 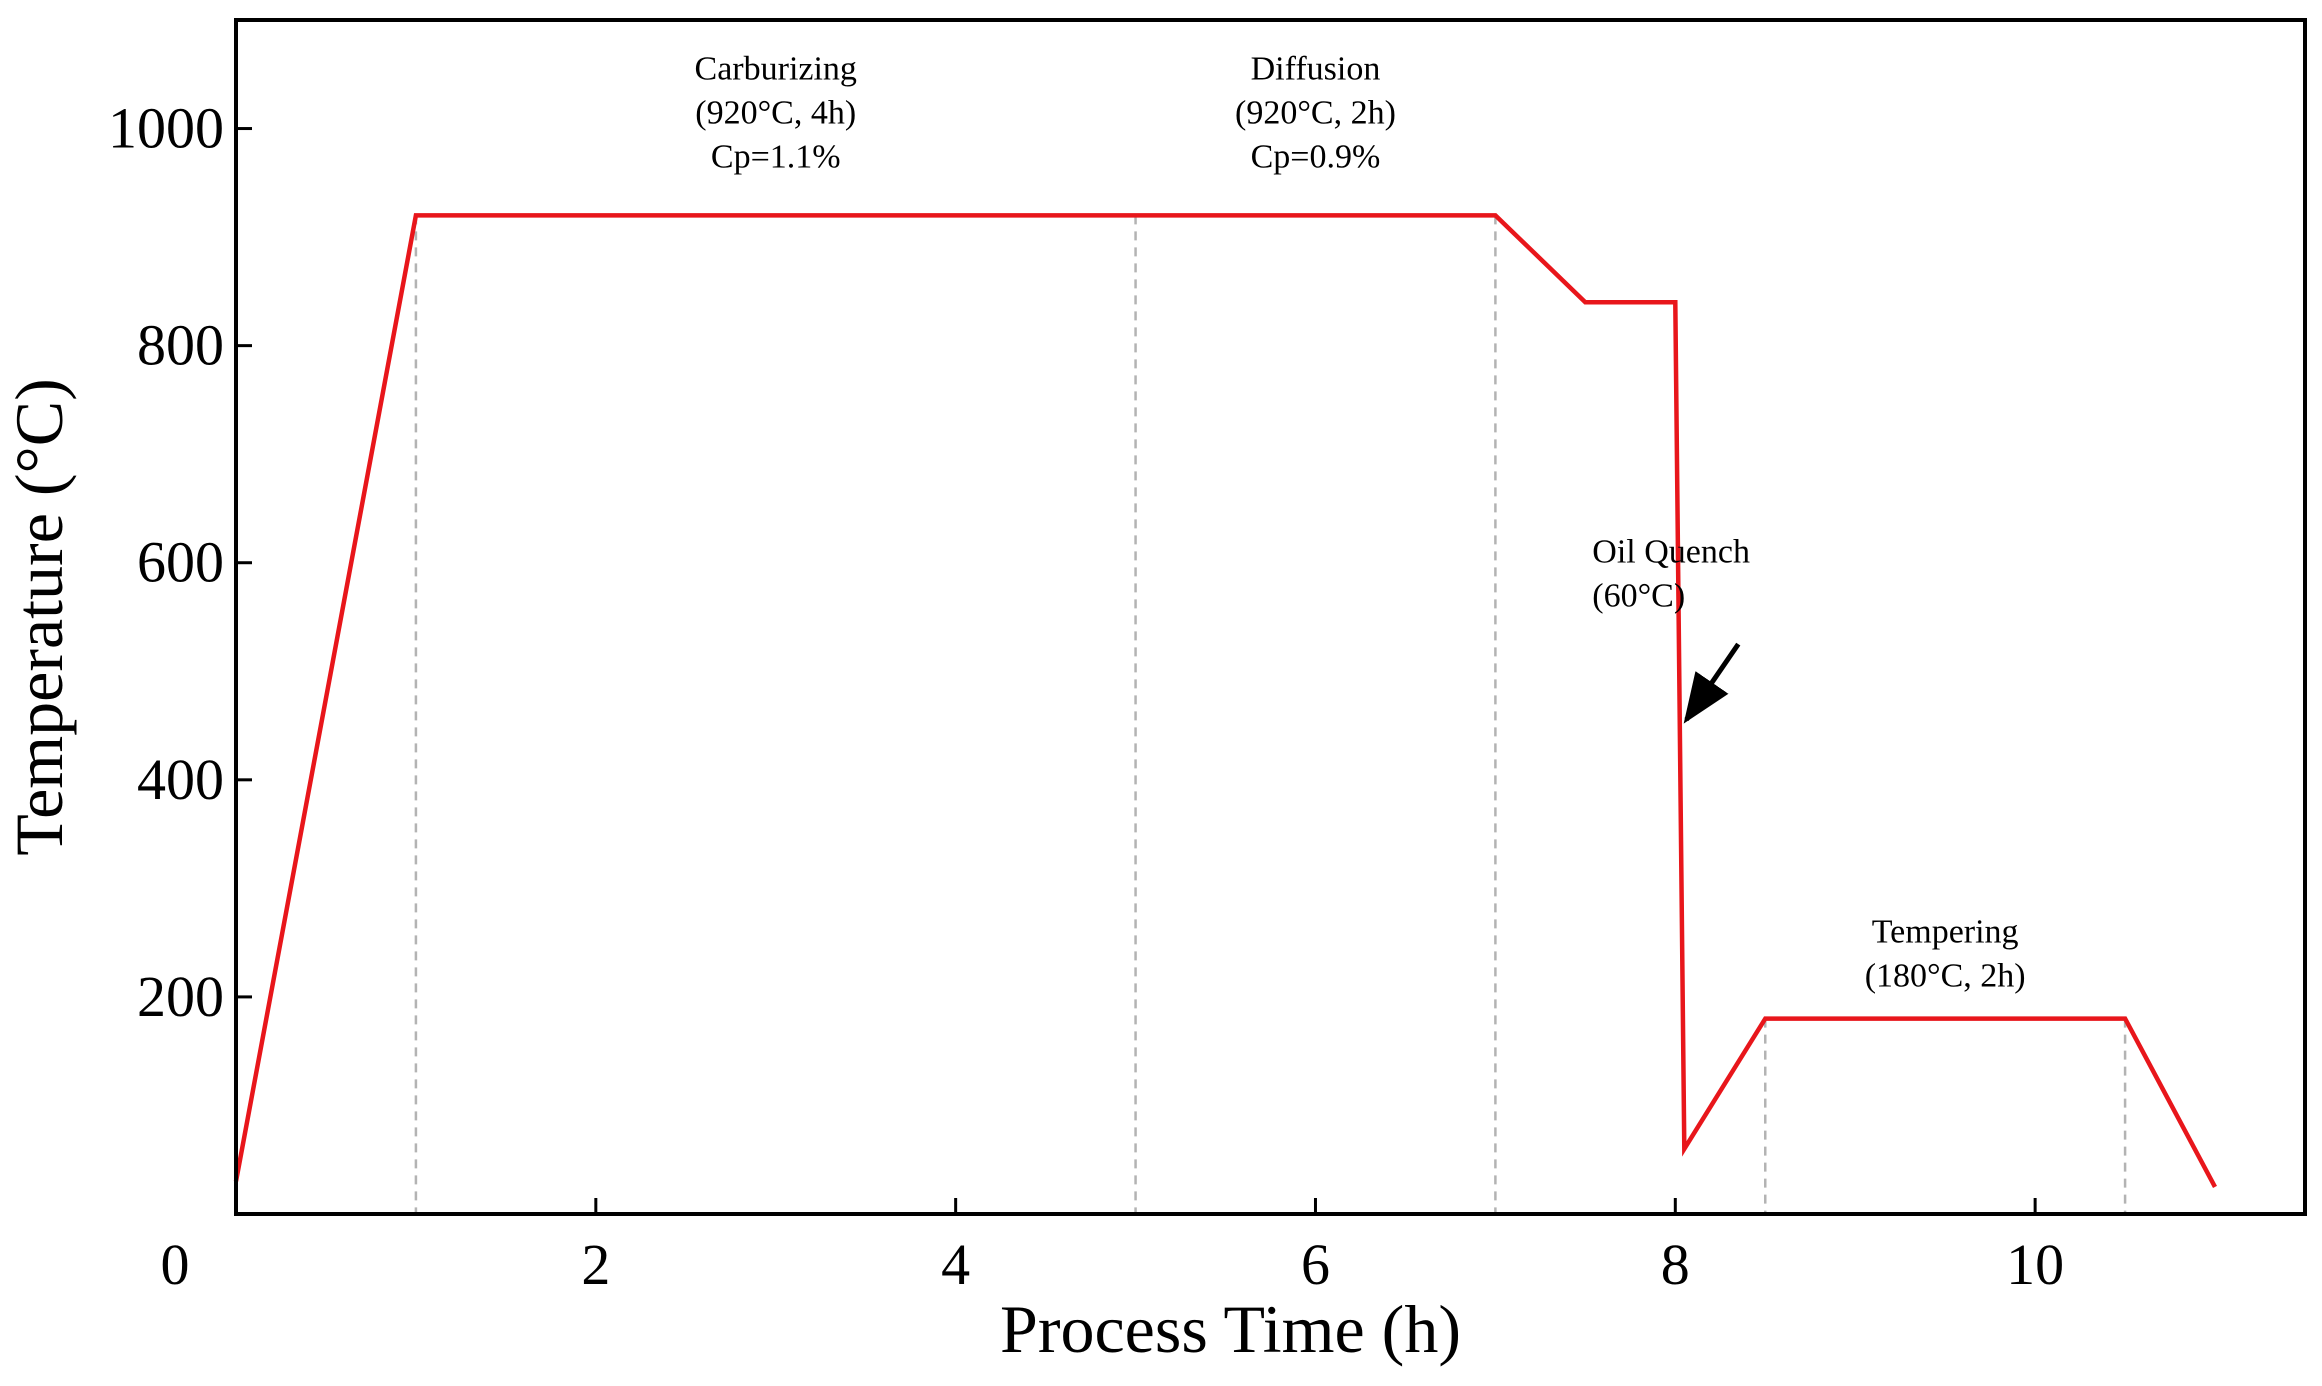 I want to click on diffusion-annotation-line: (920°C, 2h), so click(x=1315, y=113).